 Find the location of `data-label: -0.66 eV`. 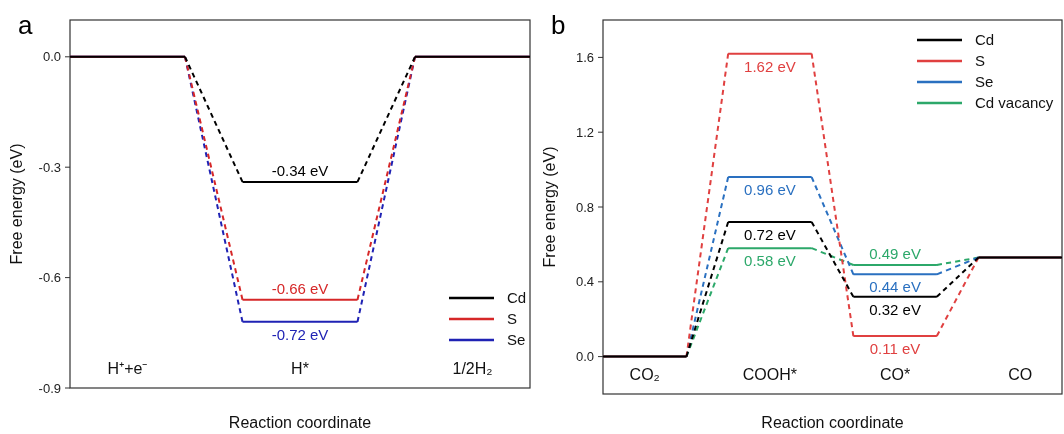

data-label: -0.66 eV is located at coordinates (300, 288).